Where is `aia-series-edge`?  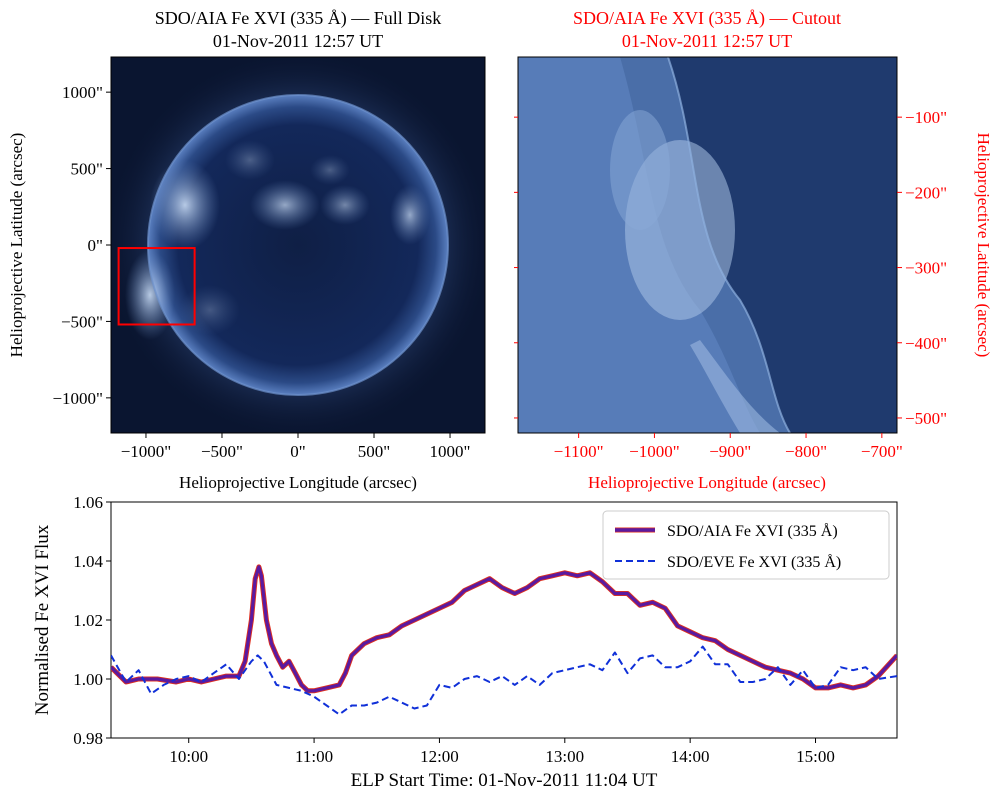 aia-series-edge is located at coordinates (504, 629).